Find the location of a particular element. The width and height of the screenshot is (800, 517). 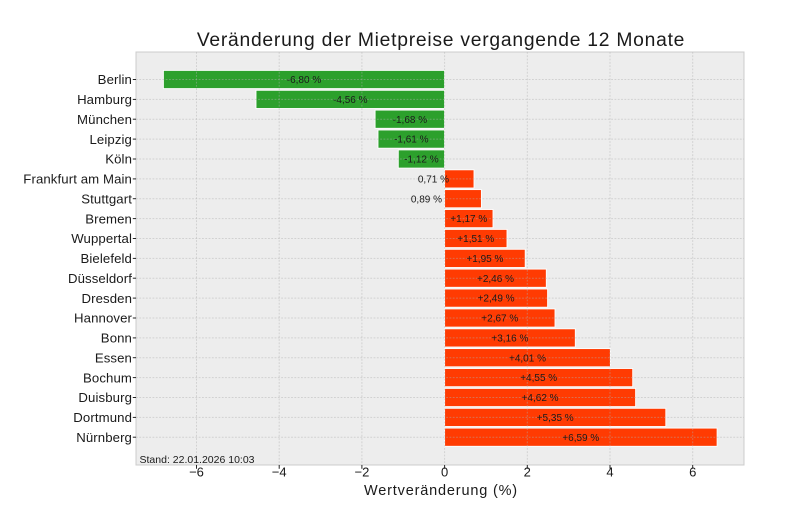

svg-text: Bonn is located at coordinates (116, 338).